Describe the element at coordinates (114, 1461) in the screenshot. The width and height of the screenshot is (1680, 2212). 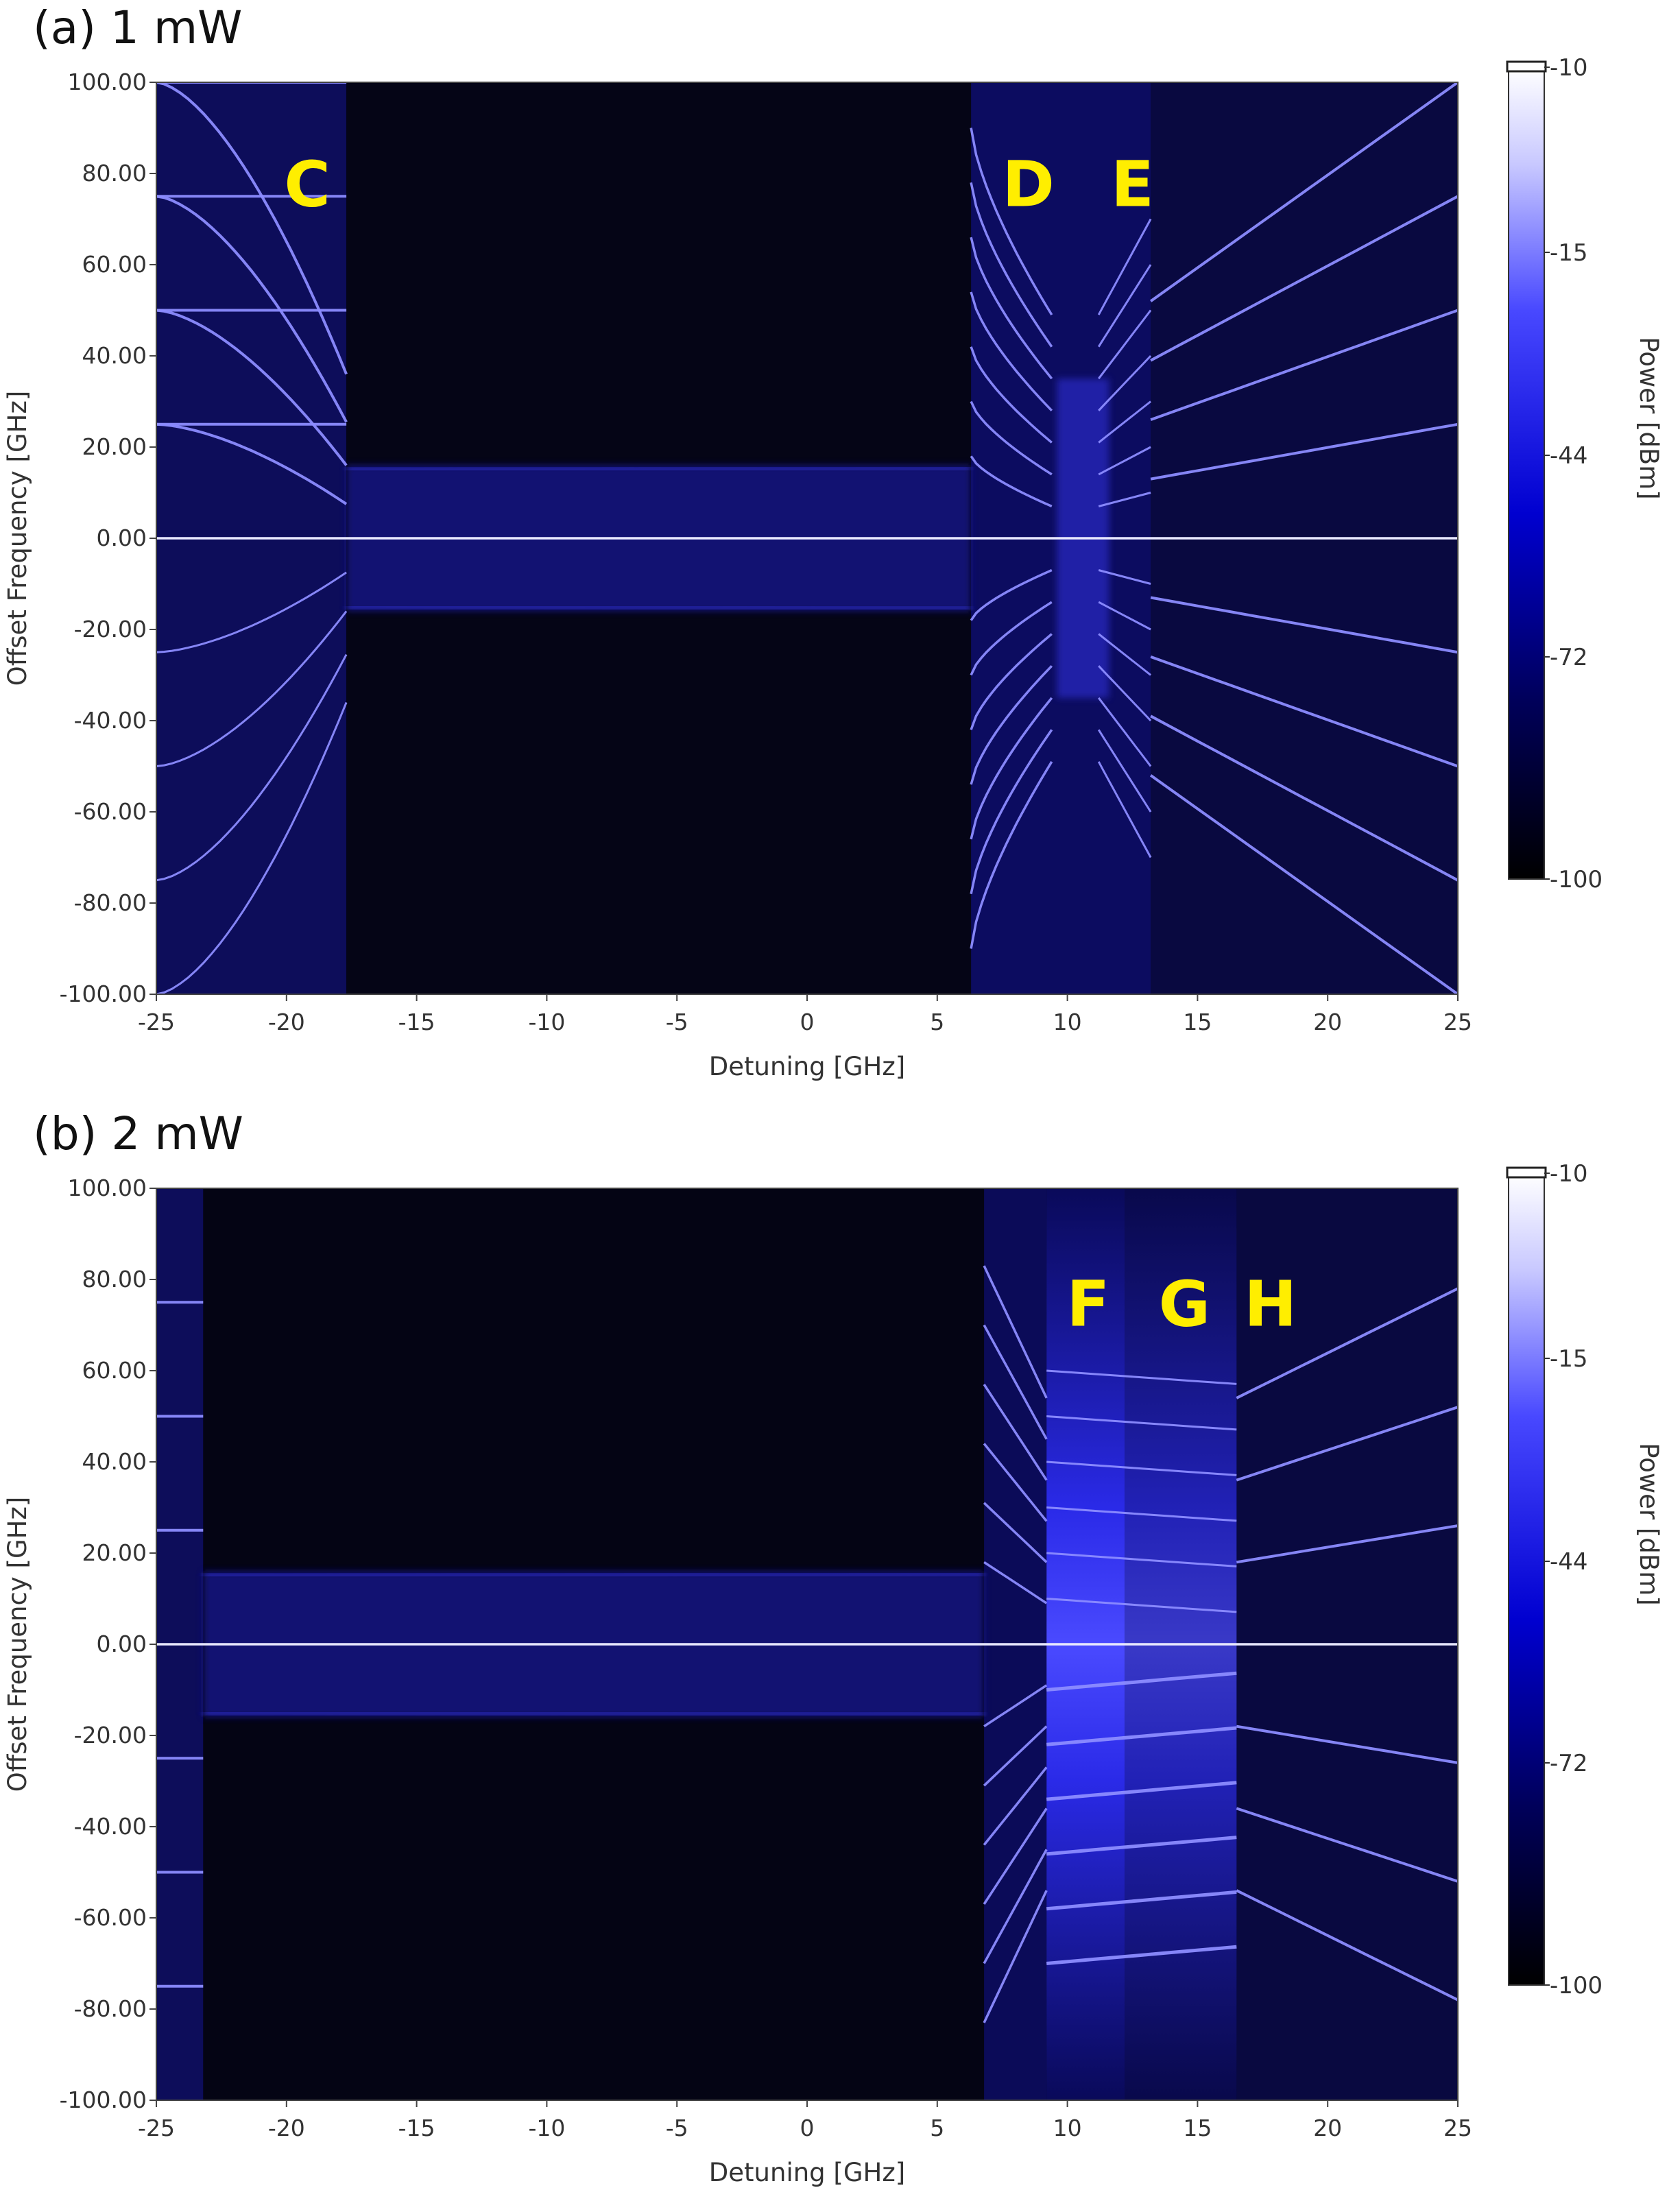
I see `y-tick-label: 40.00` at that location.